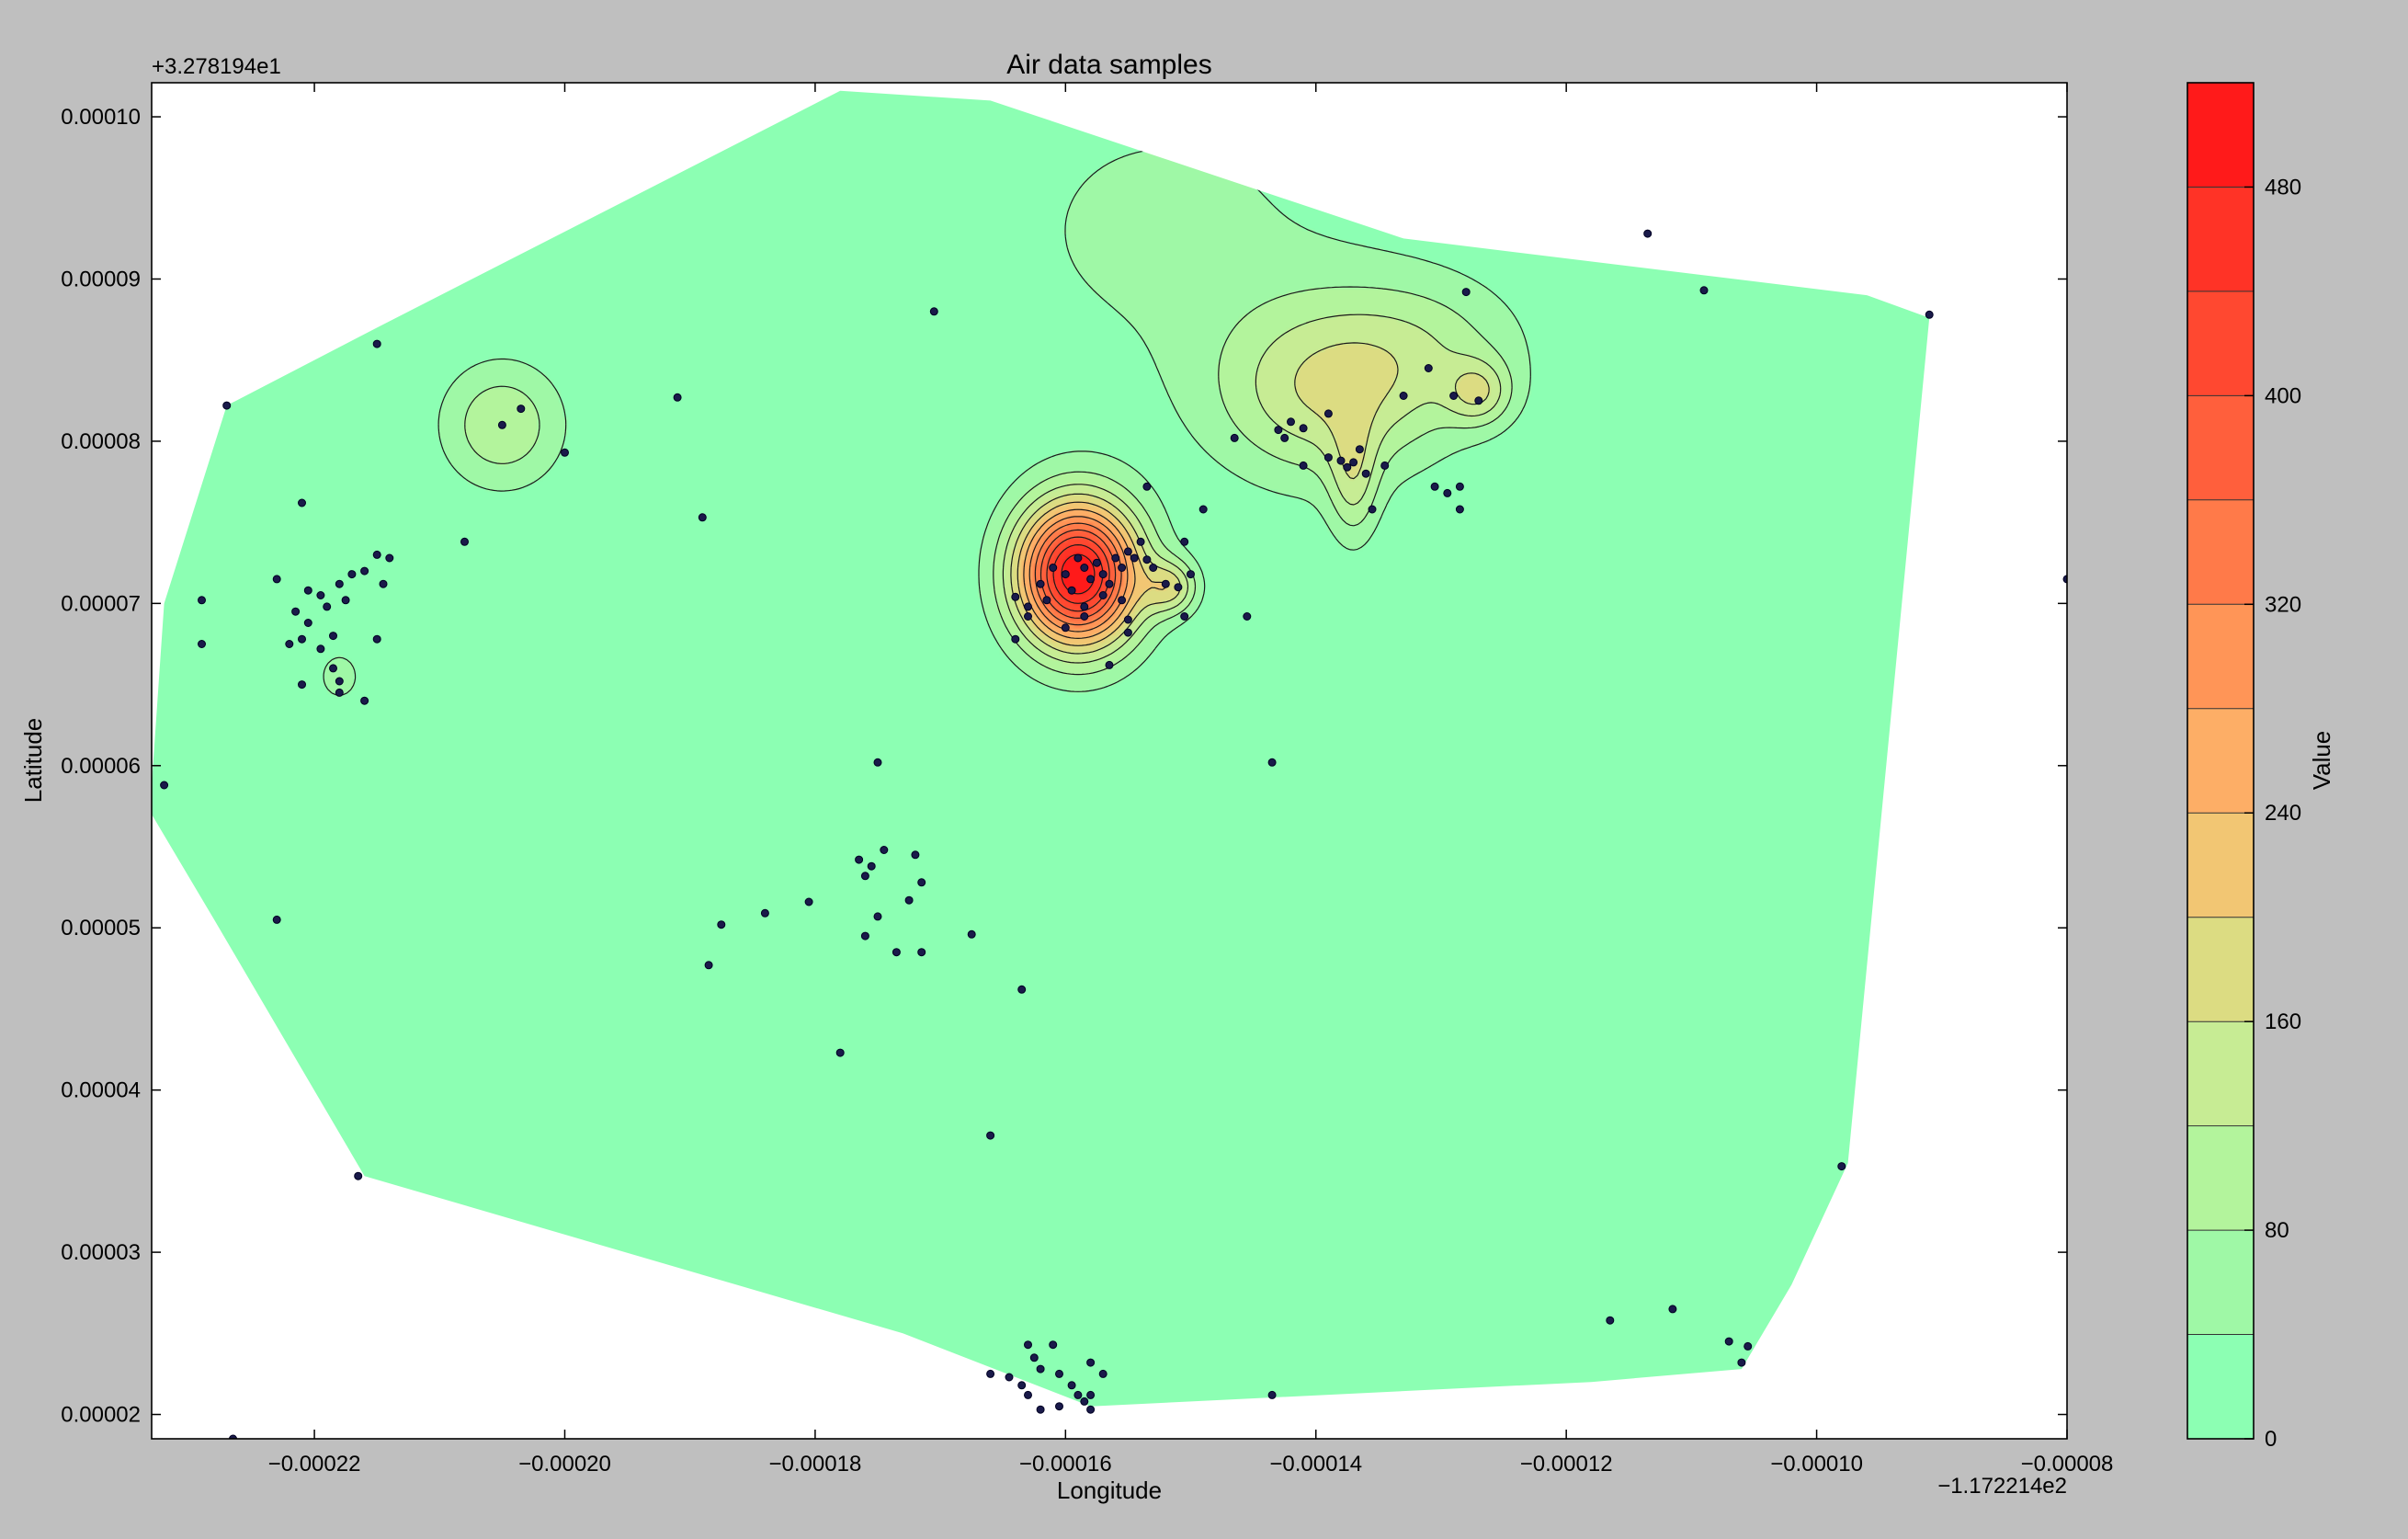  I want to click on colorbar-ticks: 0 80 160 240 320 400 480, so click(2272, 813).